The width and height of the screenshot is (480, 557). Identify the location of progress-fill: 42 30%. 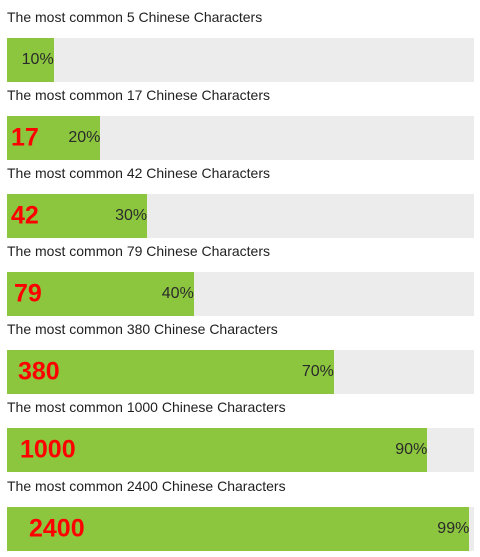
(77, 216).